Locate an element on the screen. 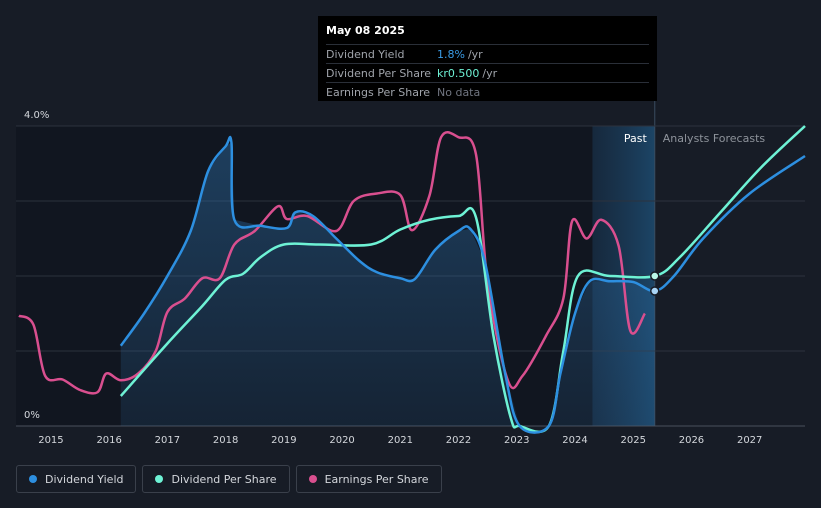 This screenshot has height=508, width=821. tooltip-value: 1.8% is located at coordinates (451, 54).